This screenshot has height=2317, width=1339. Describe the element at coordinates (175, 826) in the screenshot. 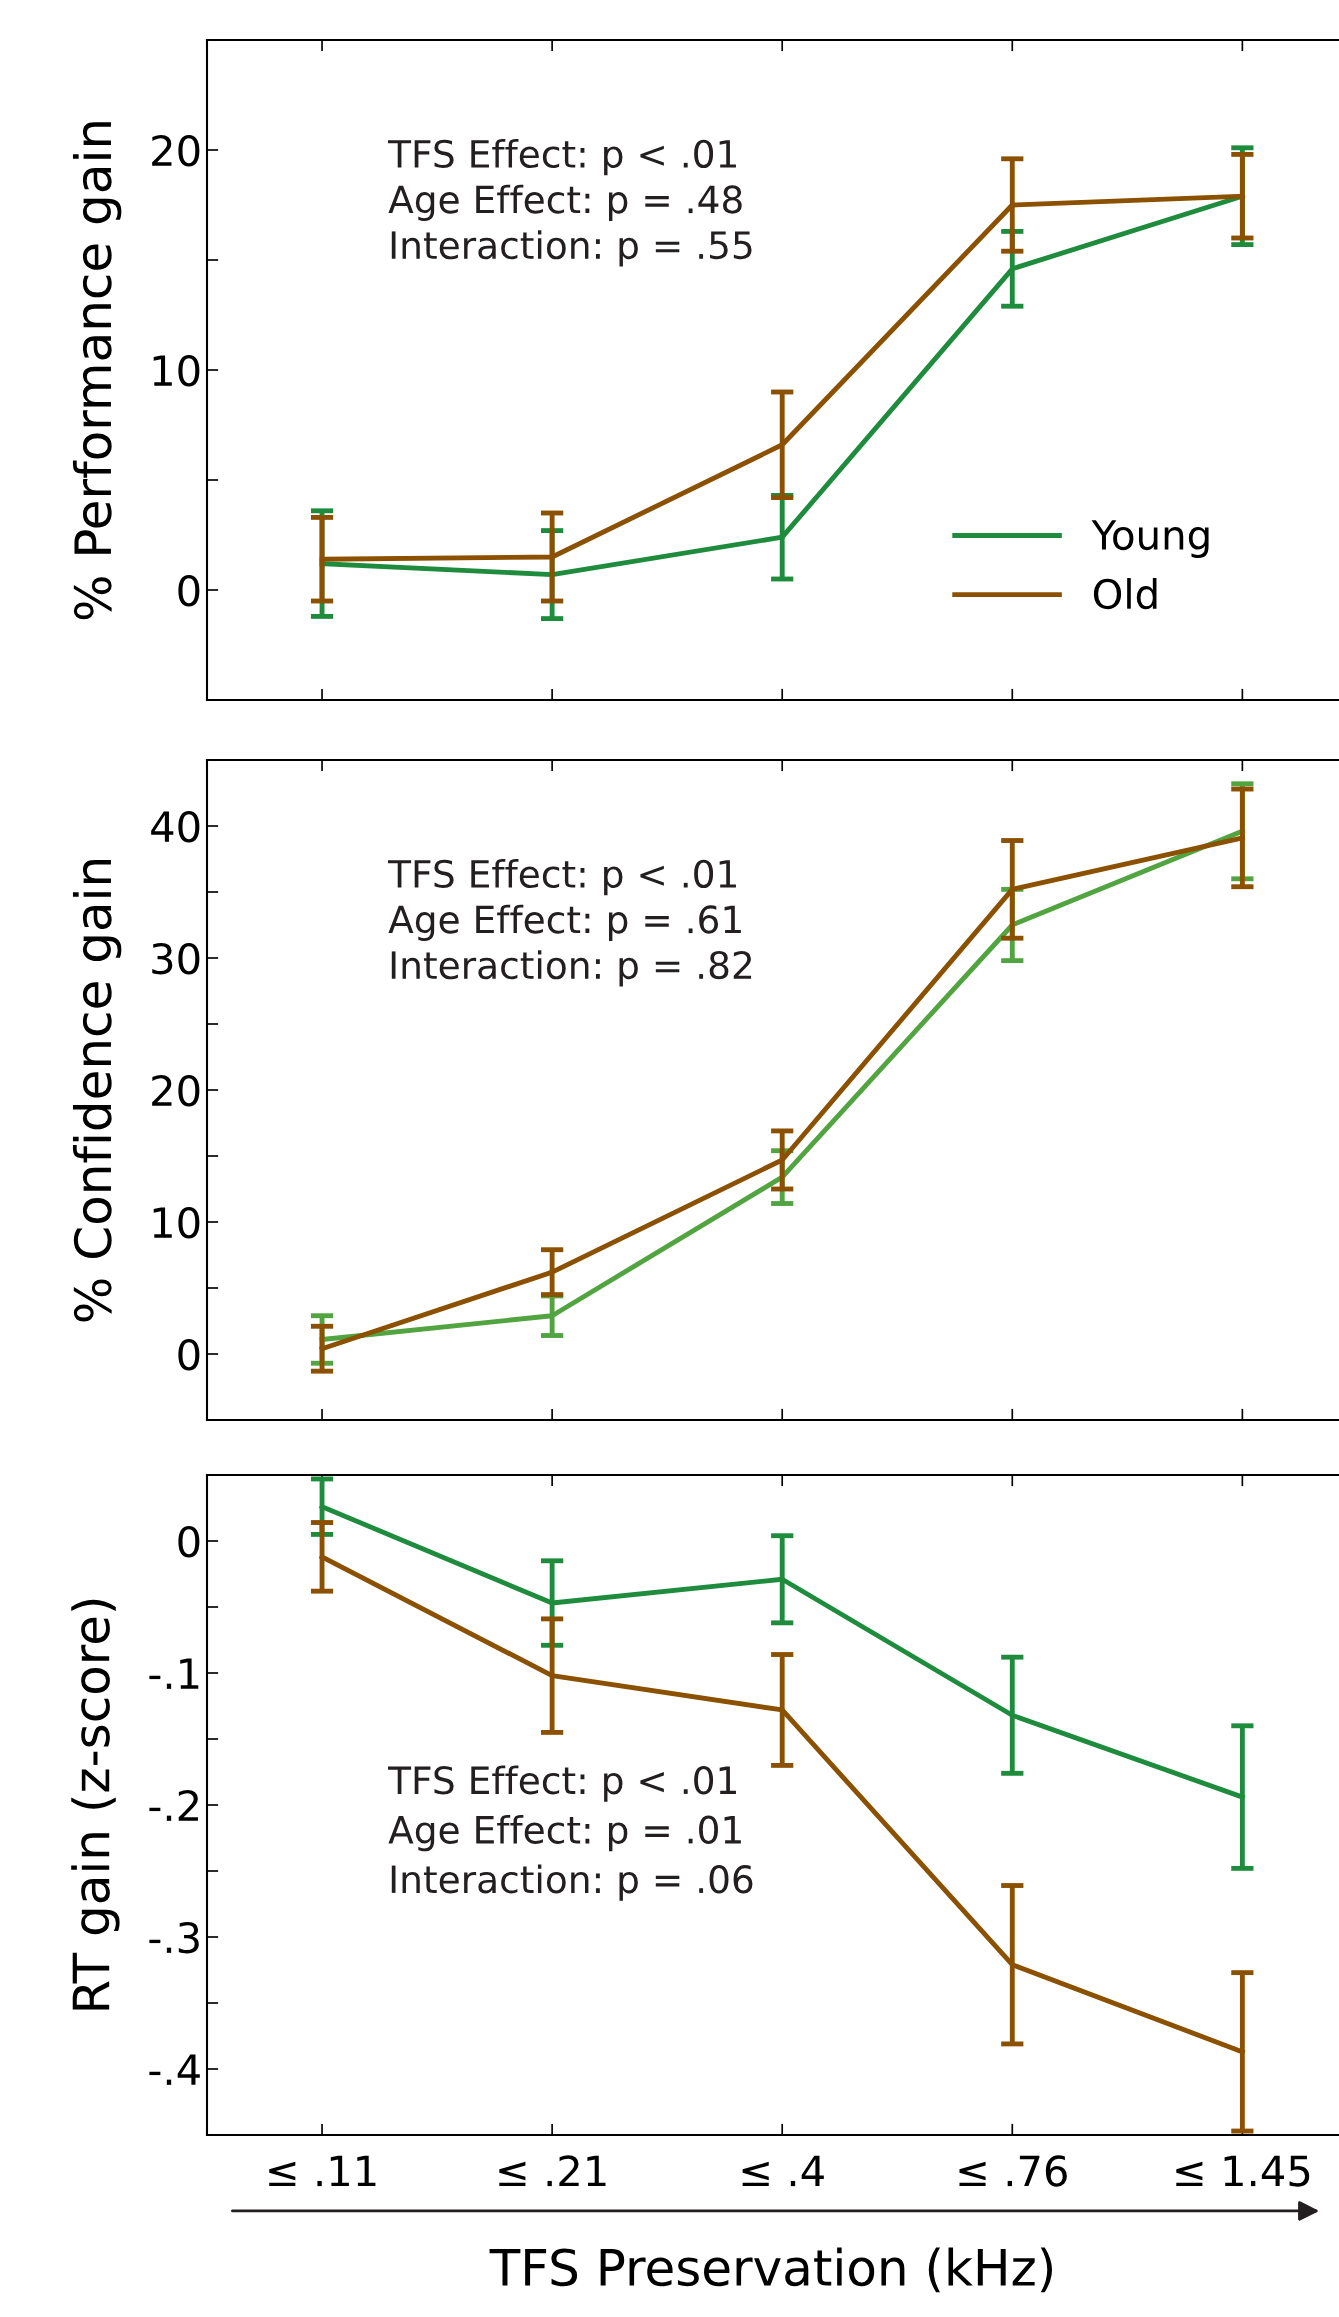

I see `y-tick-label: 40` at that location.